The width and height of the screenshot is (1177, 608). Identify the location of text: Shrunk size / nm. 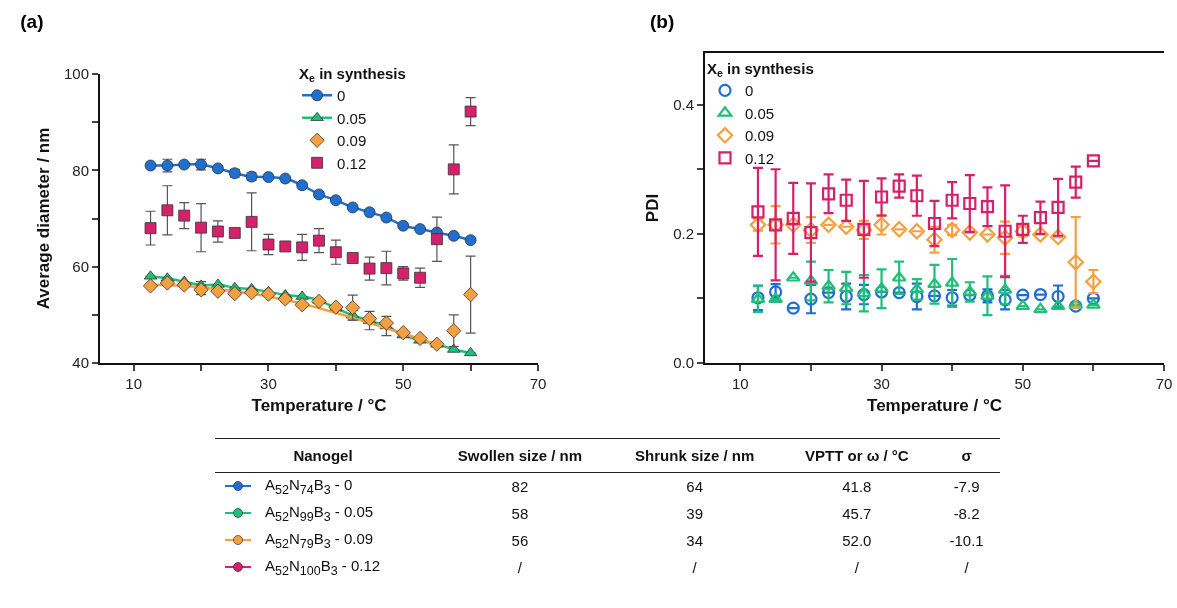
(694, 455).